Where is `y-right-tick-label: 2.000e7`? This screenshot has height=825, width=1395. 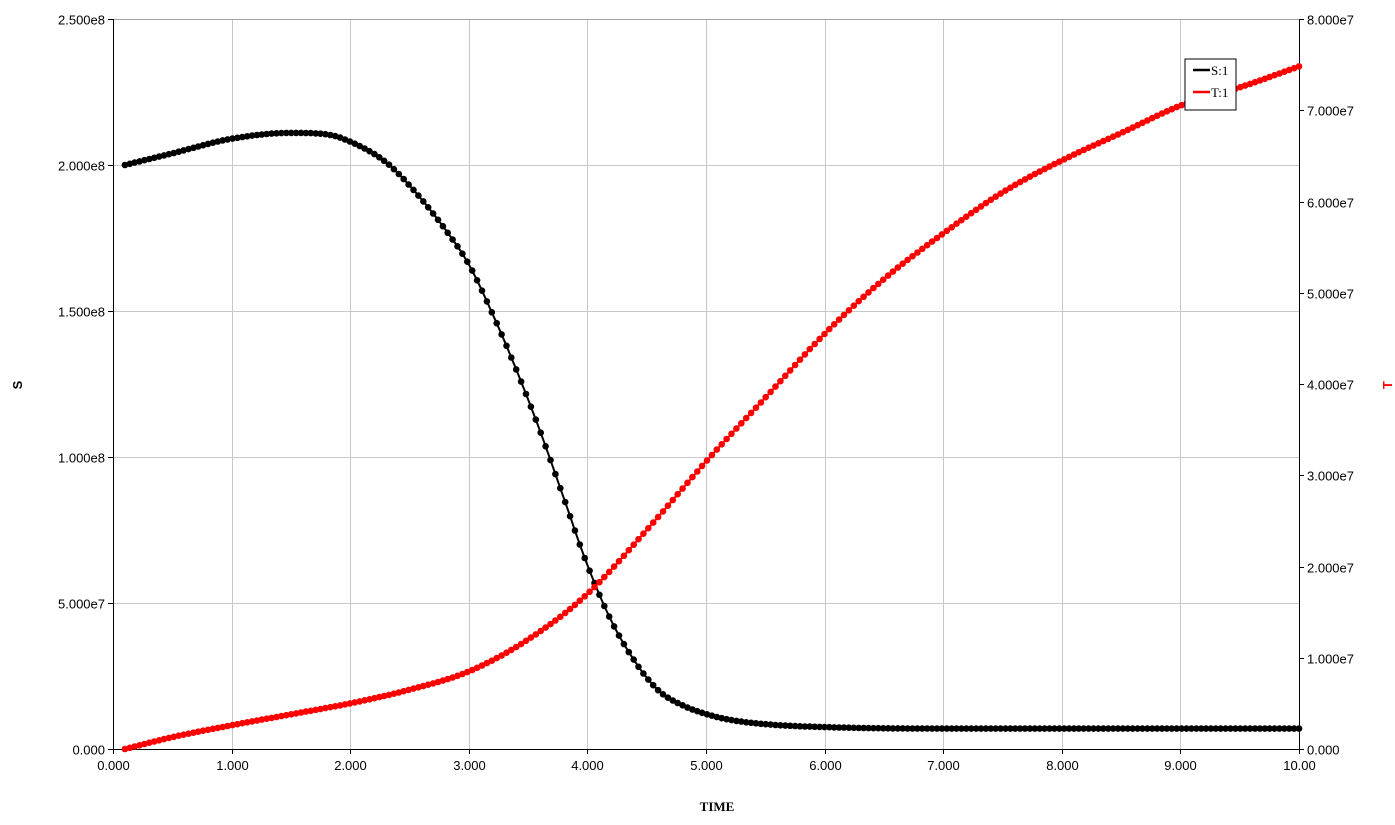 y-right-tick-label: 2.000e7 is located at coordinates (1330, 568).